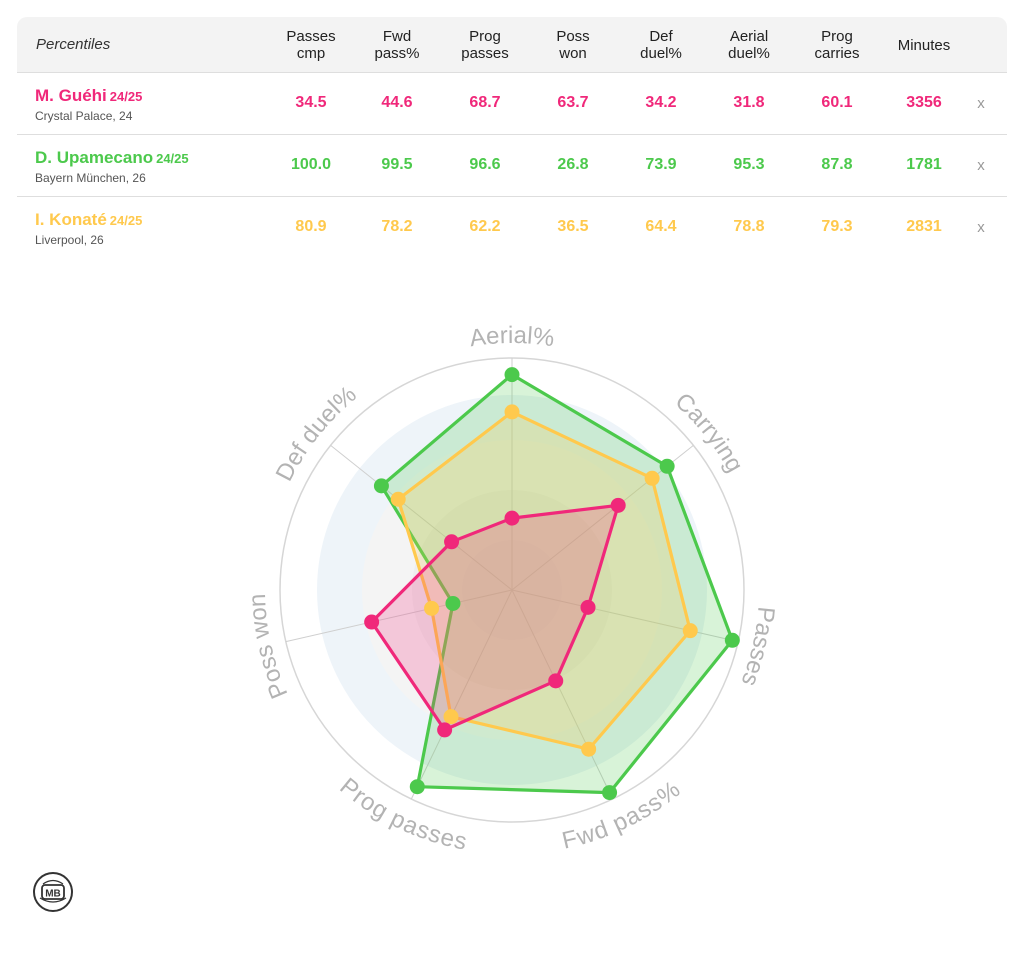 This screenshot has width=1024, height=958. What do you see at coordinates (311, 102) in the screenshot?
I see `table-cell: 34.5` at bounding box center [311, 102].